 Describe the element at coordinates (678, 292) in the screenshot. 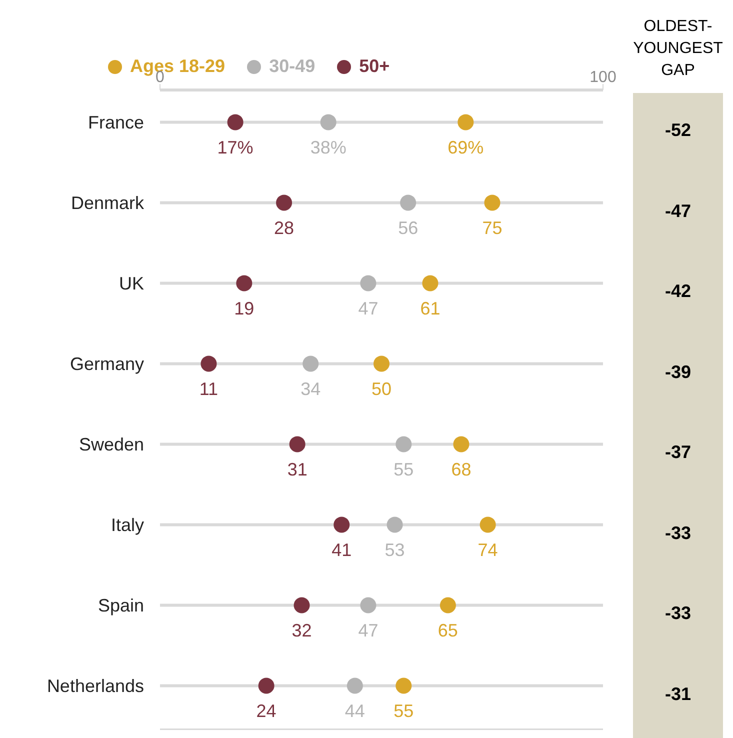

I see `text: -42` at that location.